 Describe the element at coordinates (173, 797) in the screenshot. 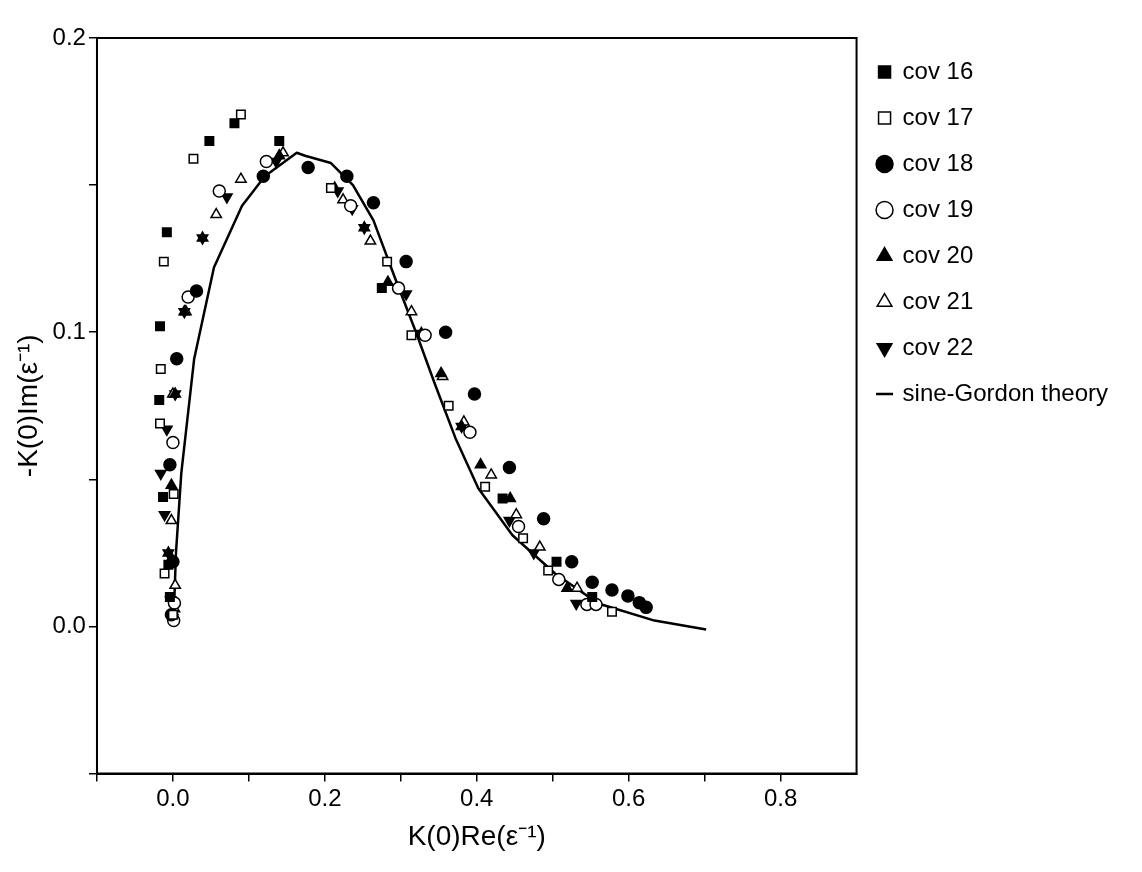

I see `x-tick-label: 0.0` at that location.